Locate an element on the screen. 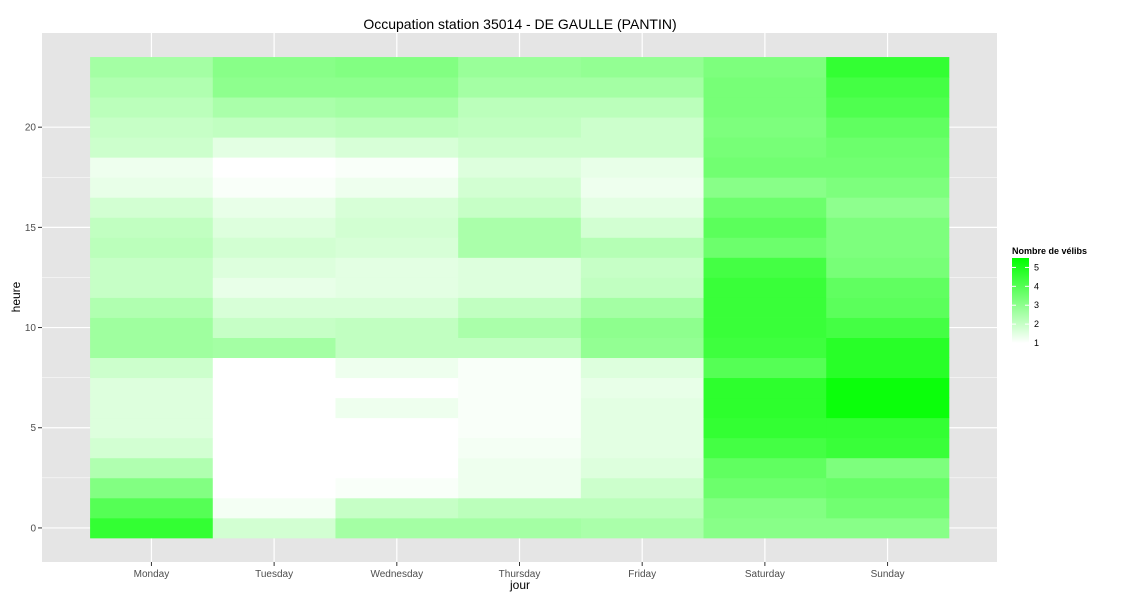 The image size is (1125, 600). legend-colorbar is located at coordinates (1020, 300).